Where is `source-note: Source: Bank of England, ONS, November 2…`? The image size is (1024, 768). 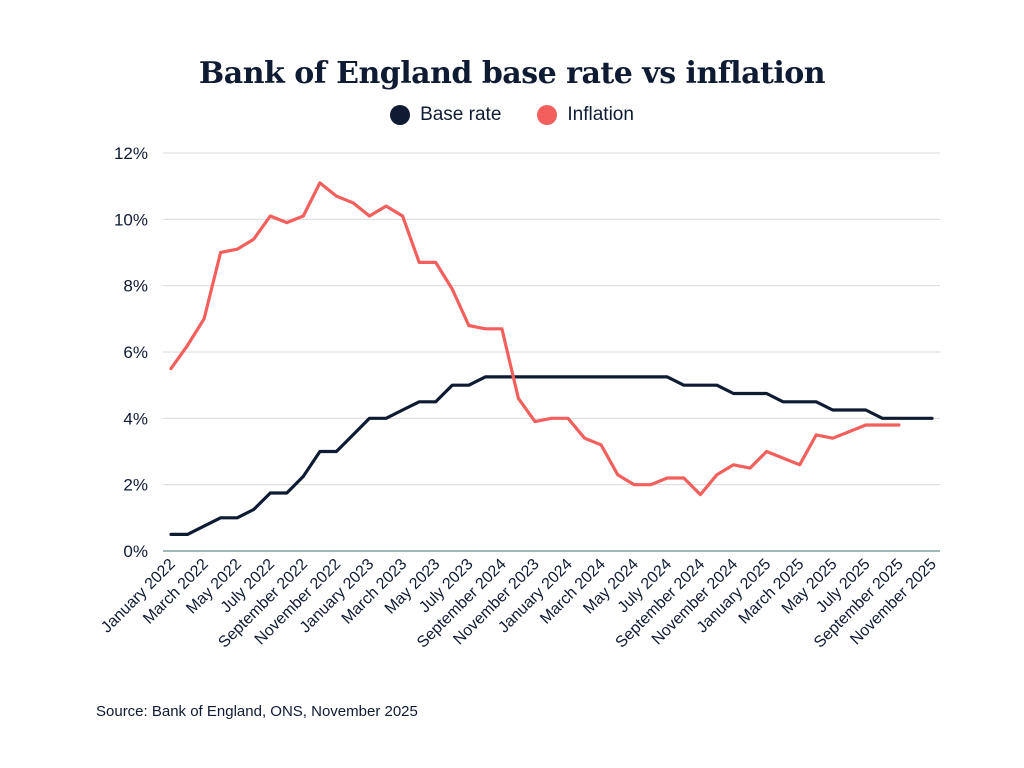
source-note: Source: Bank of England, ONS, November 2… is located at coordinates (257, 711).